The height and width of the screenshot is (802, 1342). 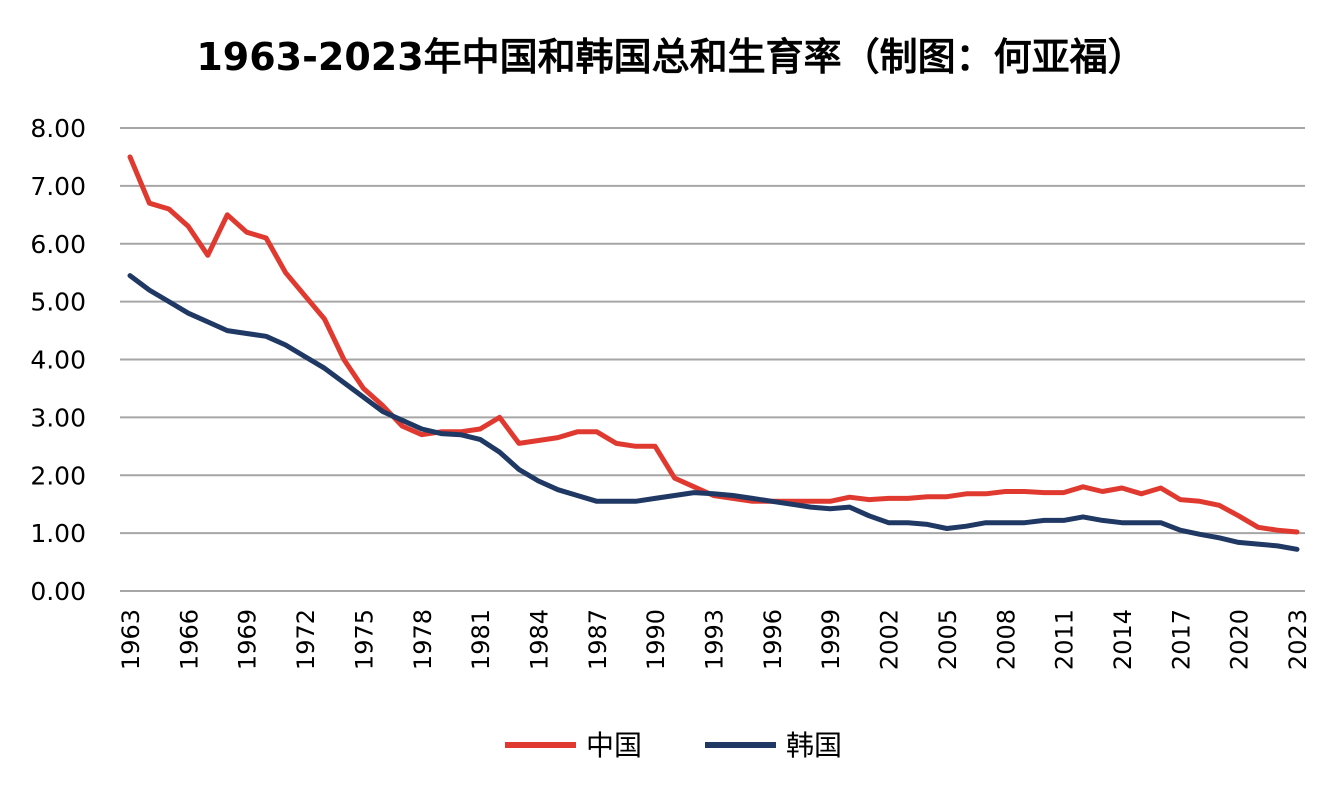 I want to click on x-tick-label: 1990, so click(x=656, y=639).